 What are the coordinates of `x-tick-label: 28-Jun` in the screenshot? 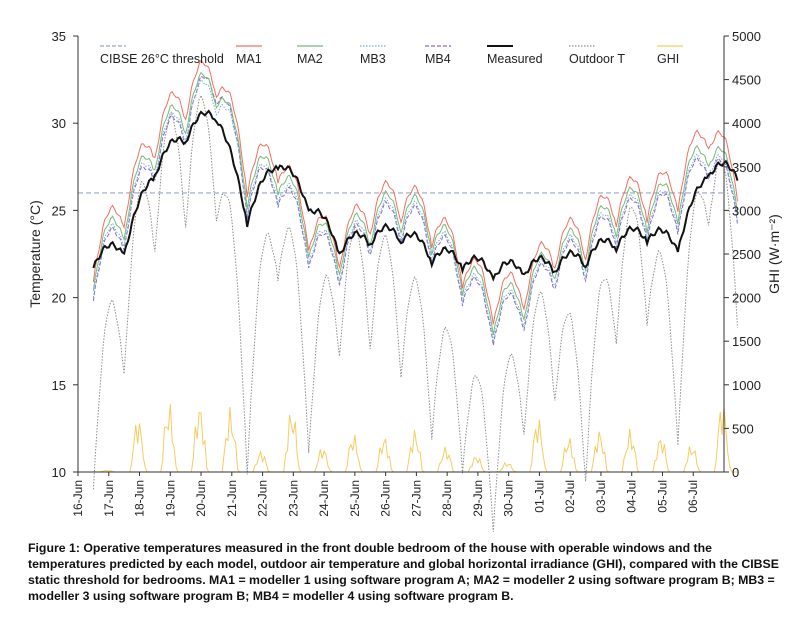 It's located at (447, 498).